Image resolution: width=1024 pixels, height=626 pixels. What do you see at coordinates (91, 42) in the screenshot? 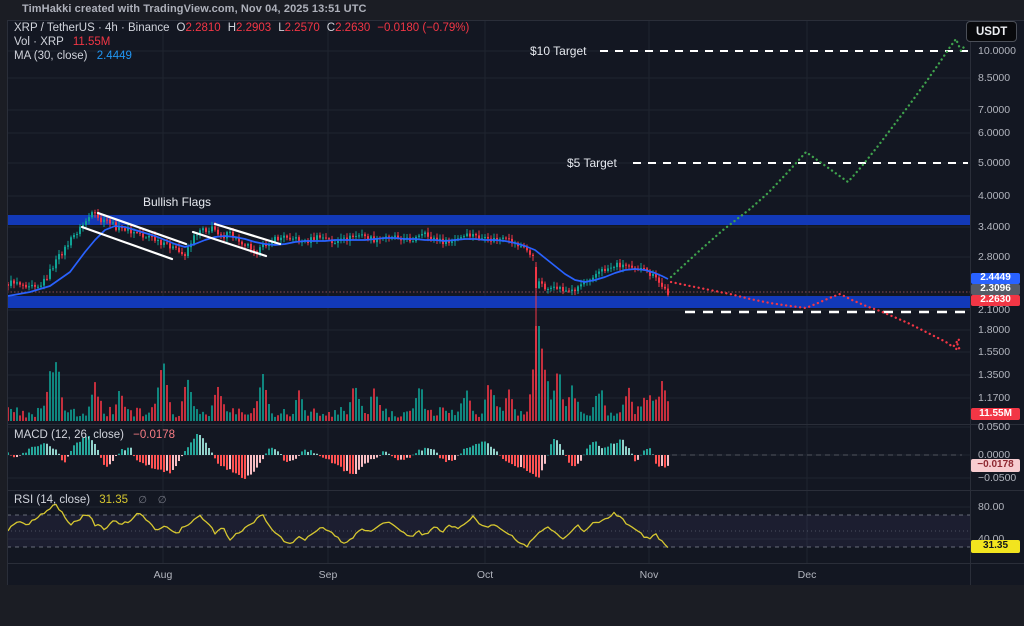
I see `volume-value: 11.55M` at bounding box center [91, 42].